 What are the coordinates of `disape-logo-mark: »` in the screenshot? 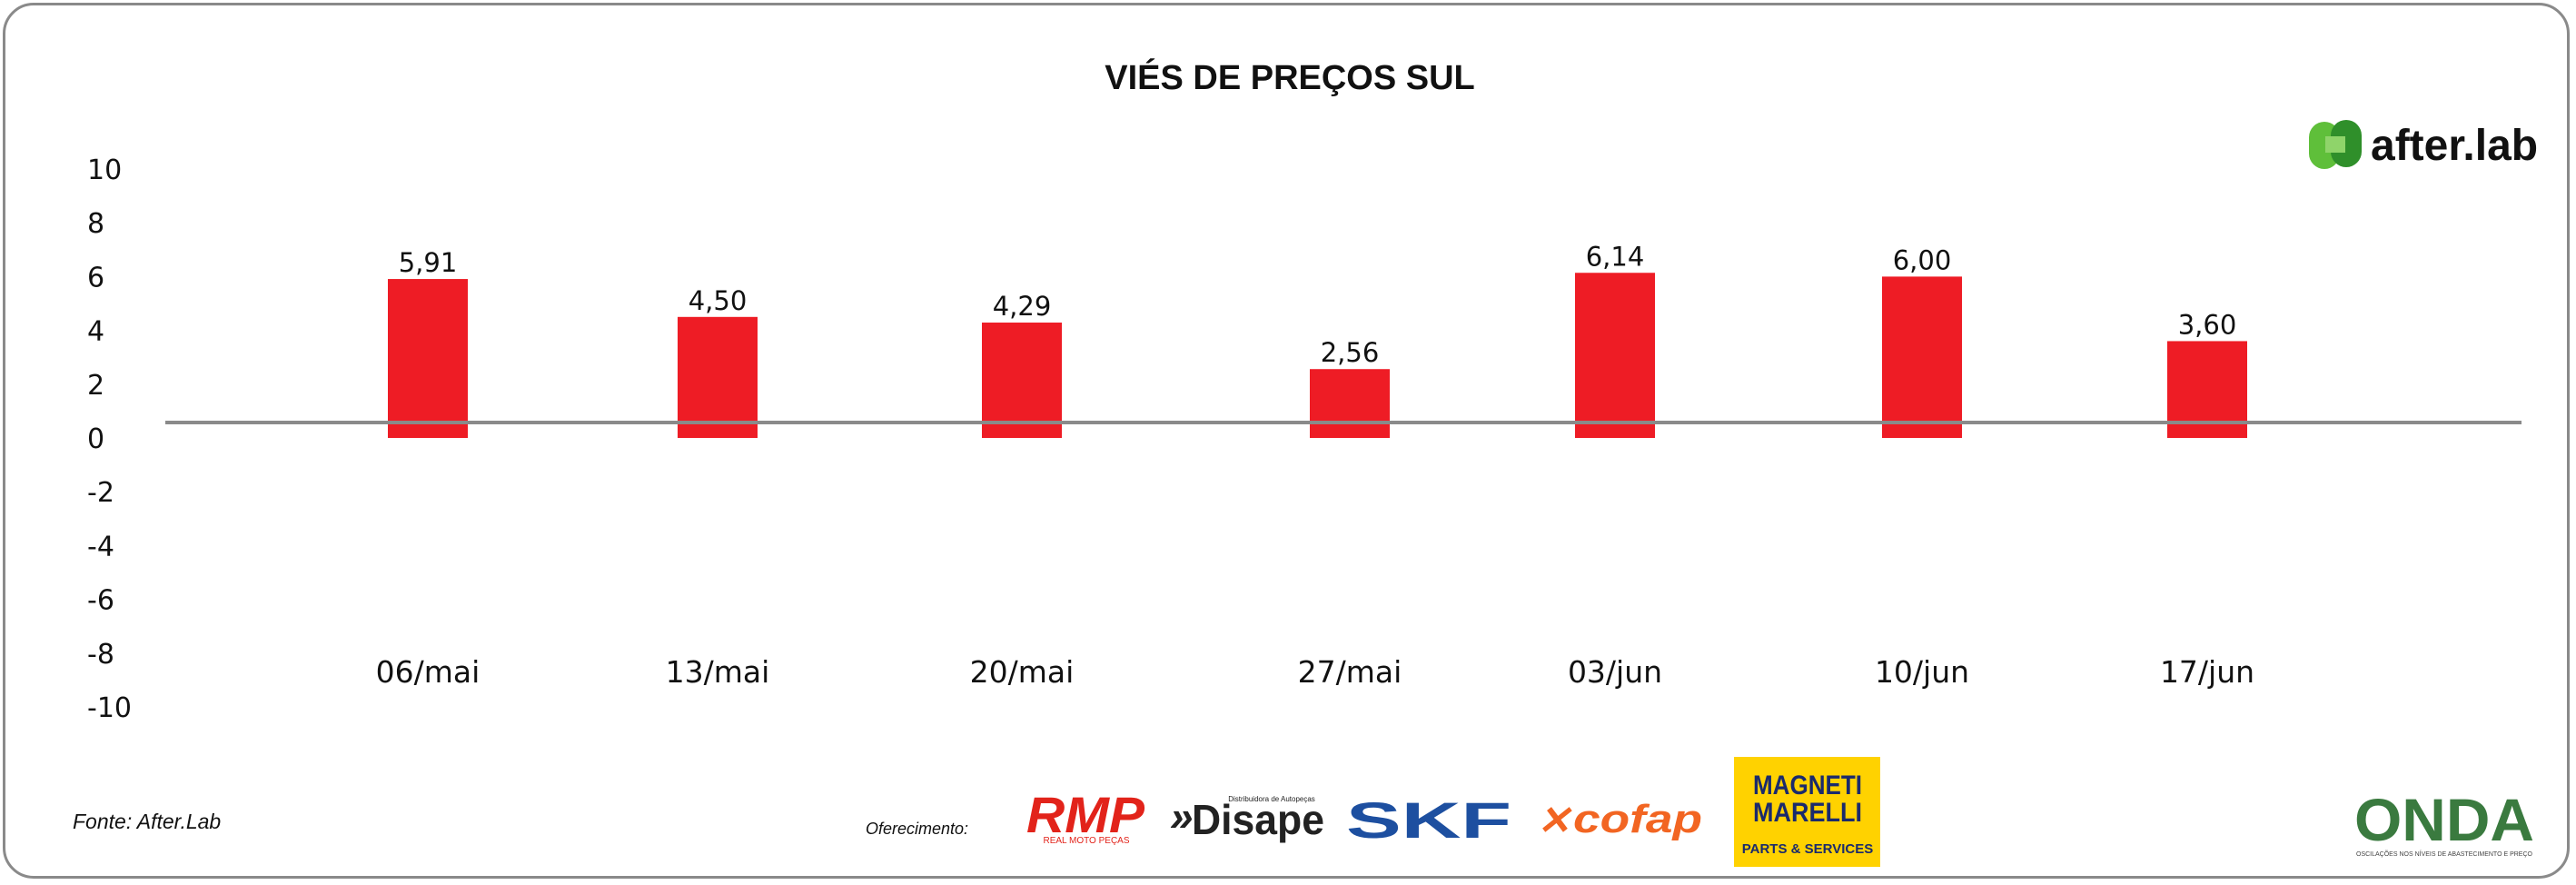 It's located at (1182, 816).